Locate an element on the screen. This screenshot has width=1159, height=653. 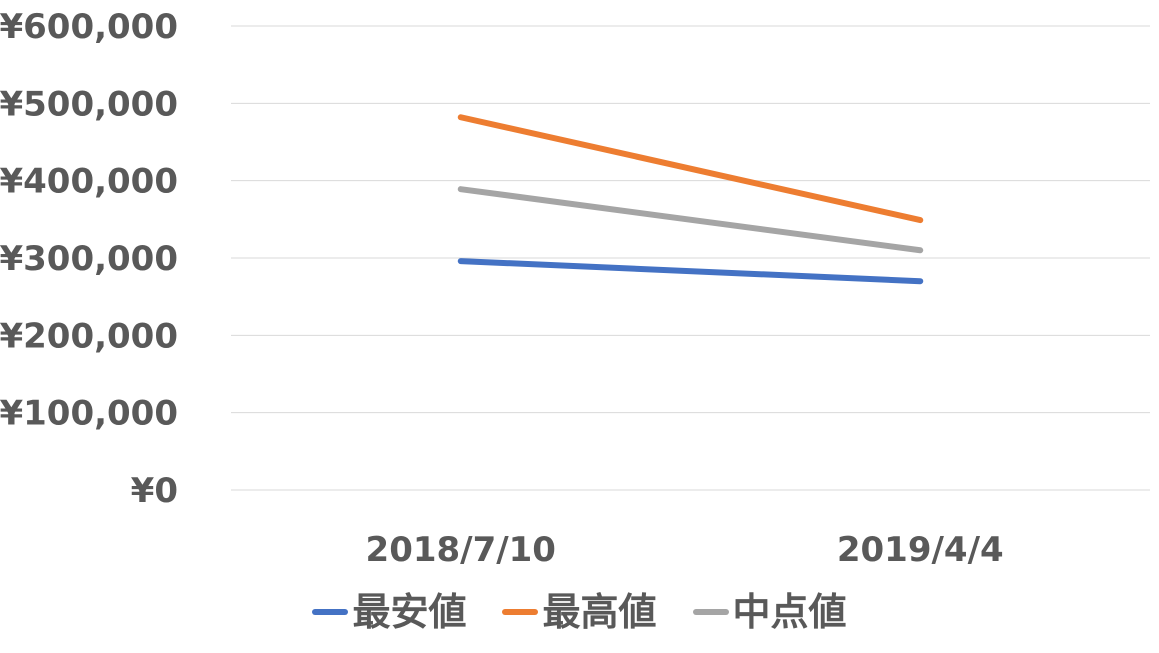
legend: 最安値 最高値 中点値 is located at coordinates (579, 612).